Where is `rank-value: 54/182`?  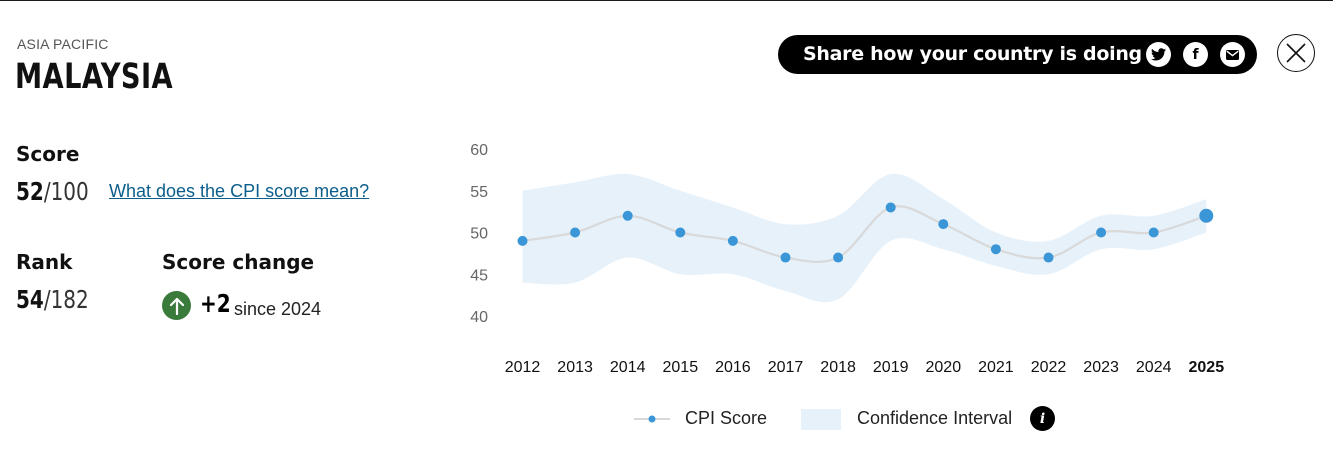 rank-value: 54/182 is located at coordinates (52, 299).